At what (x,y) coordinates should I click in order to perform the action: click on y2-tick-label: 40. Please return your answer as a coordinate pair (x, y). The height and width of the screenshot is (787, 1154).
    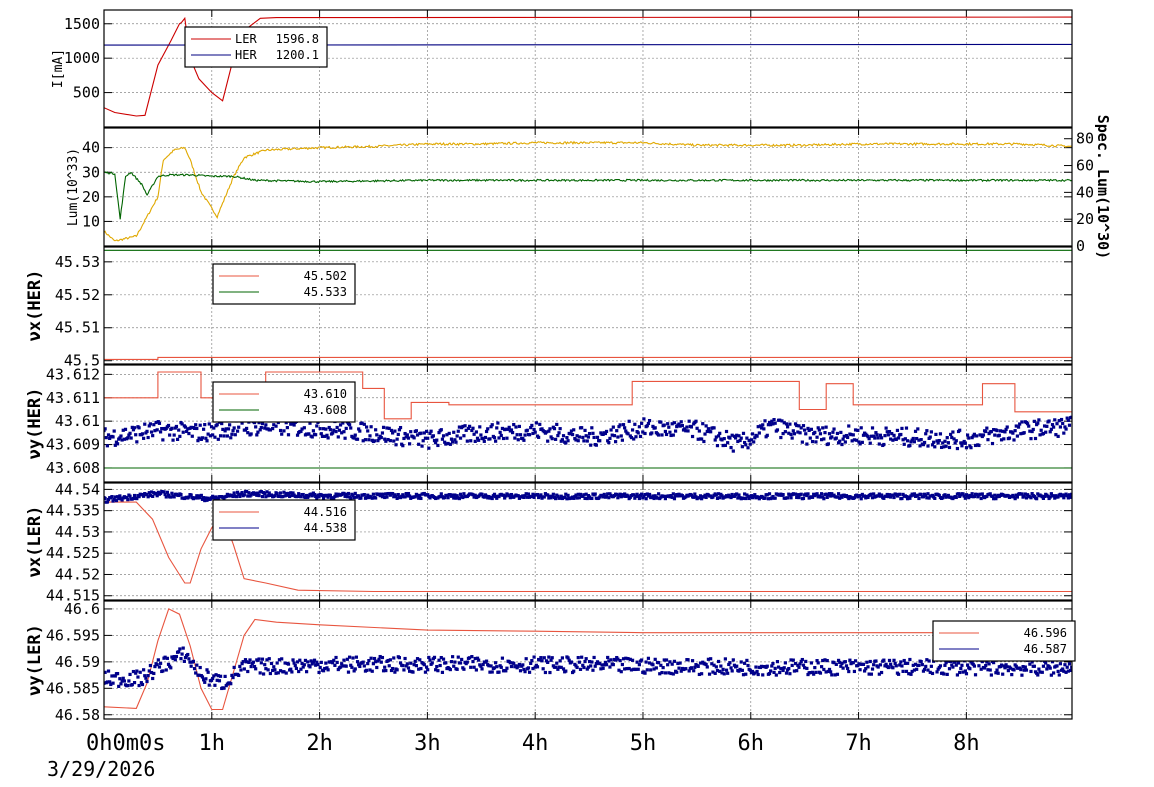
    Looking at the image, I should click on (1085, 192).